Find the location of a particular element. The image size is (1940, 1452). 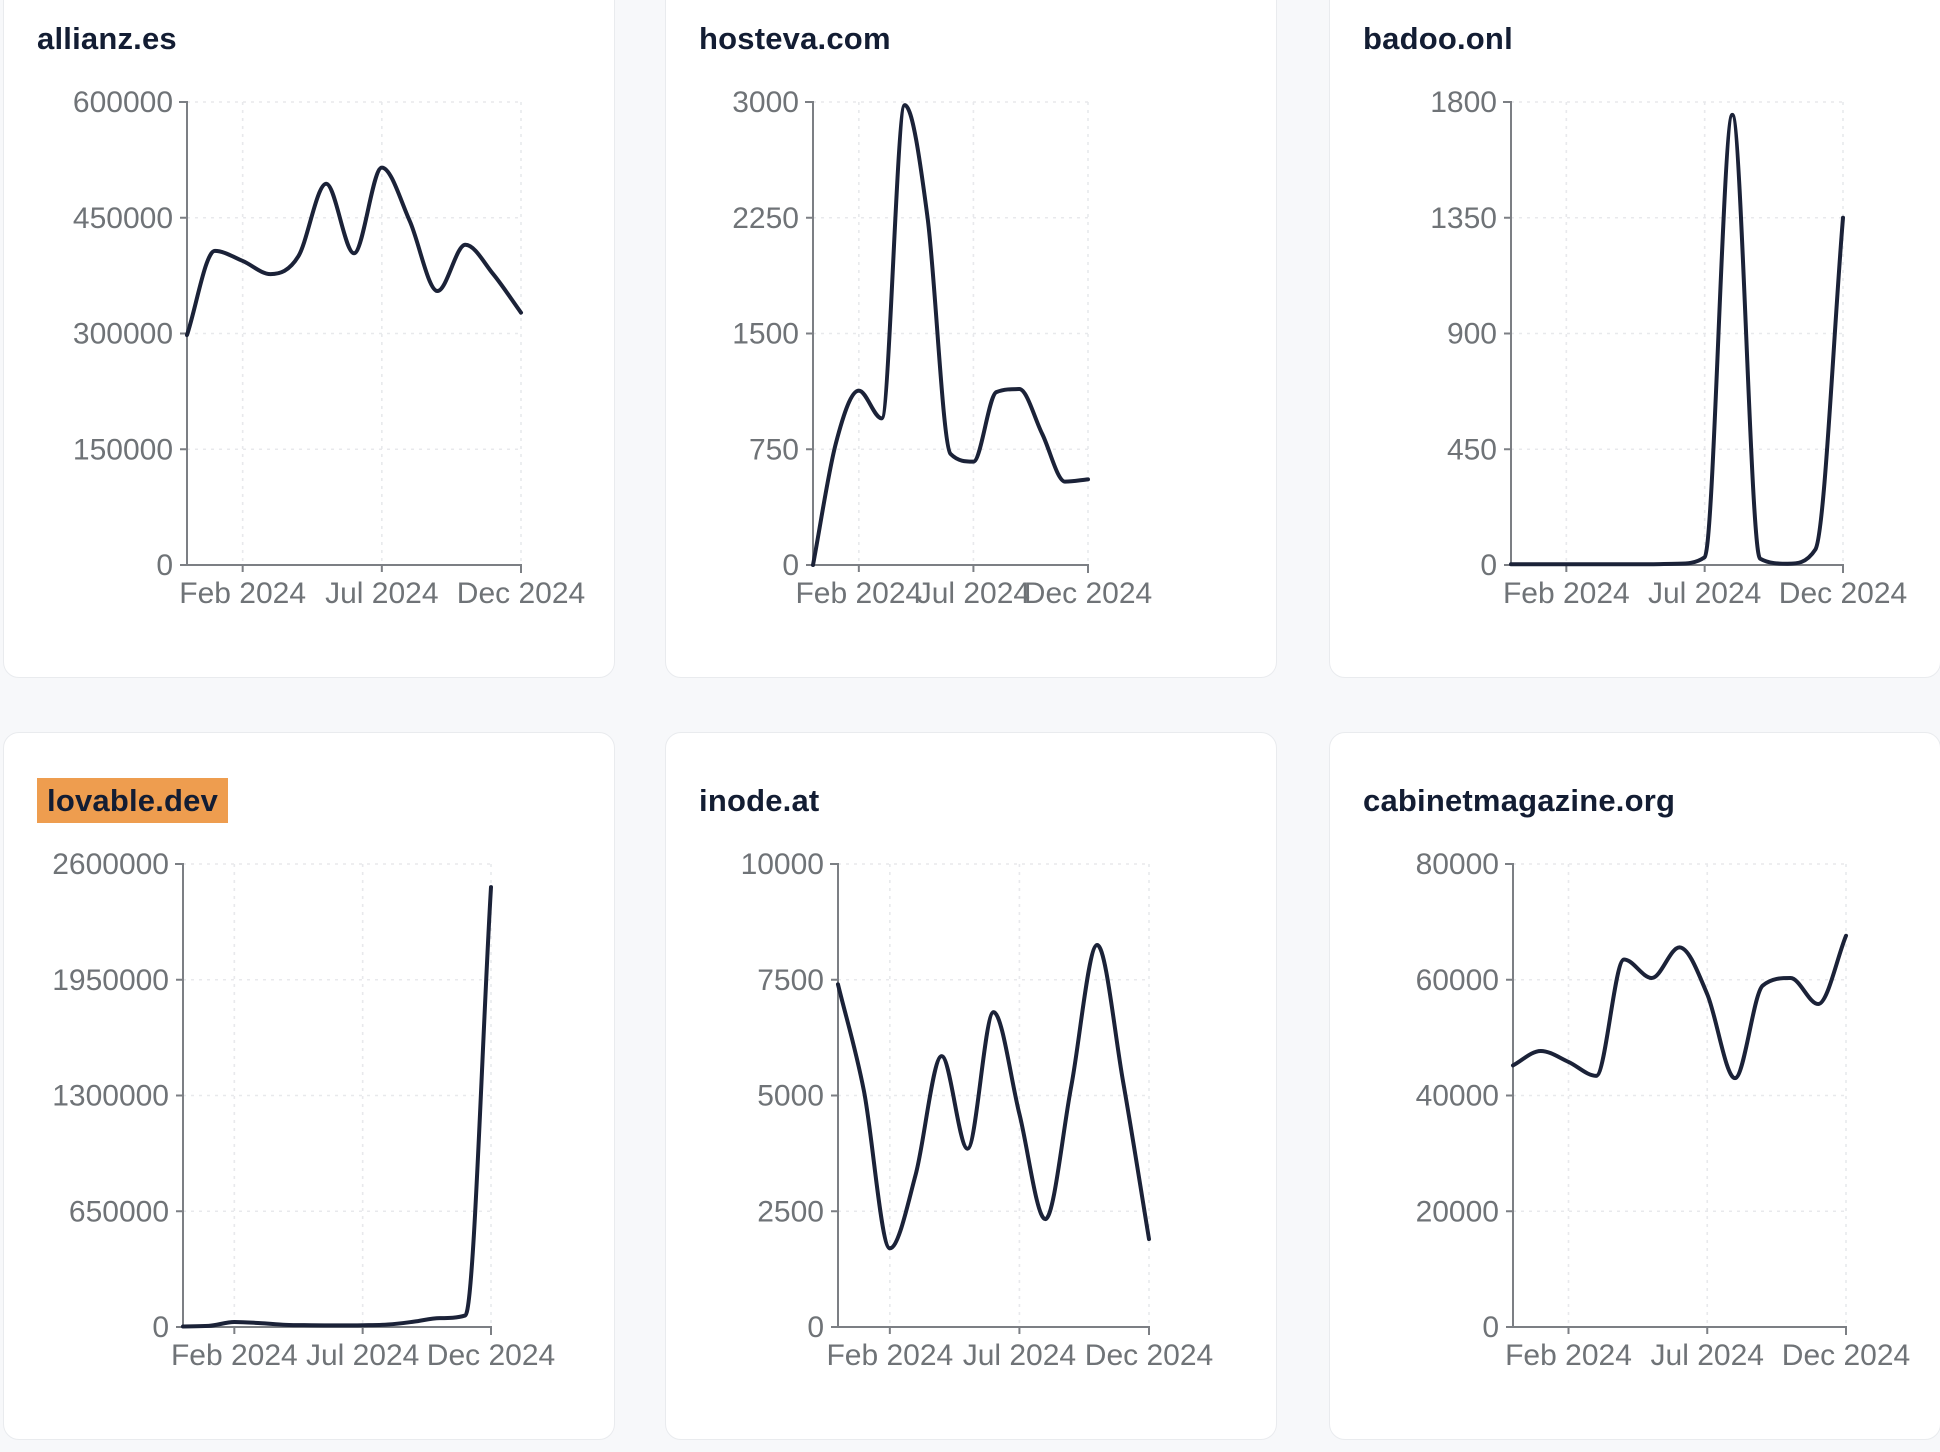

chart-title: lovable.dev is located at coordinates (133, 800).